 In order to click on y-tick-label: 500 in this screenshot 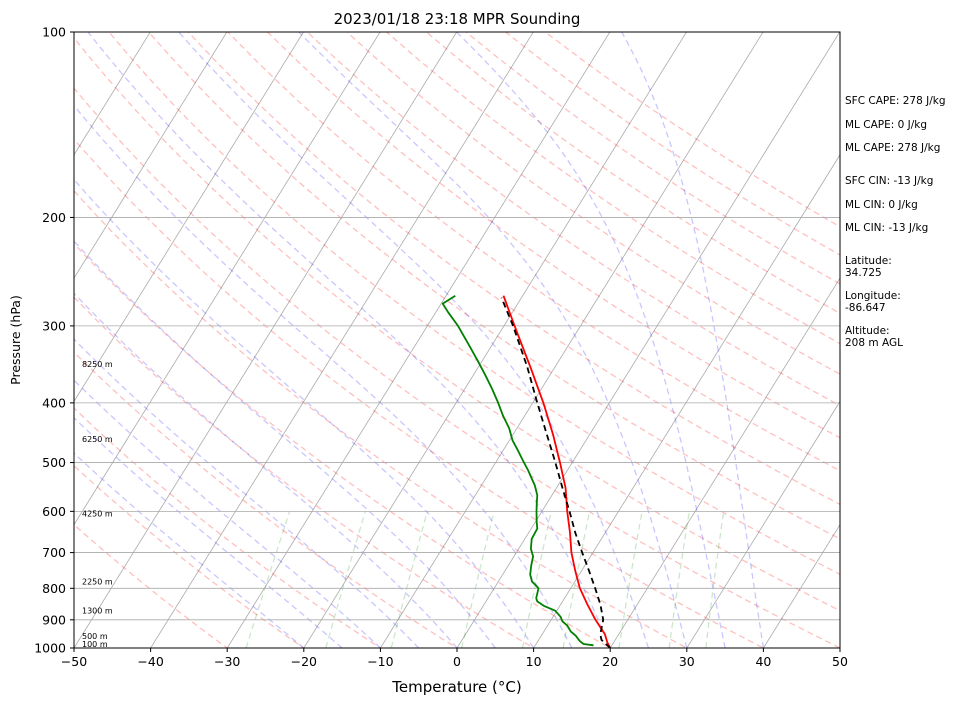, I will do `click(54, 462)`.